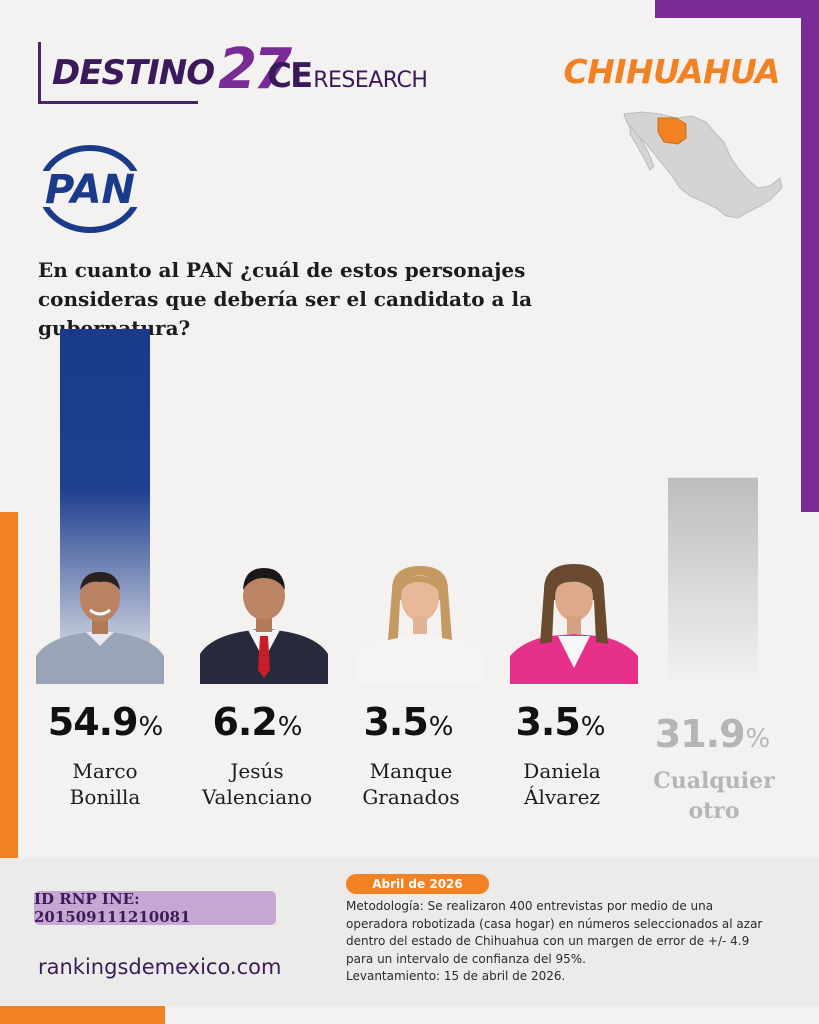 Image resolution: width=819 pixels, height=1024 pixels. I want to click on value-label-0: 54.9%, so click(105, 722).